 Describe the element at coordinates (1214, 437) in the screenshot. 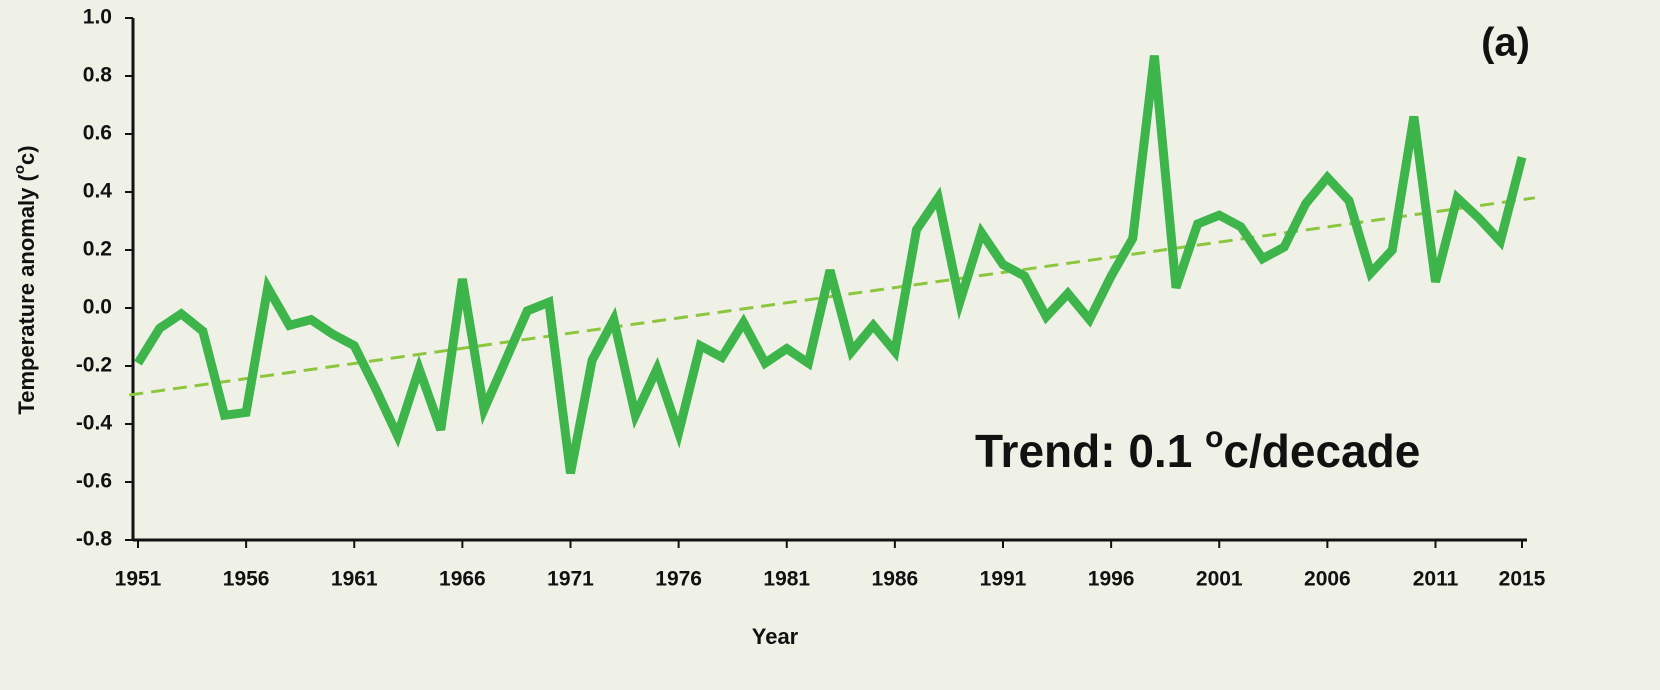

I see `annotation-sup: o` at that location.